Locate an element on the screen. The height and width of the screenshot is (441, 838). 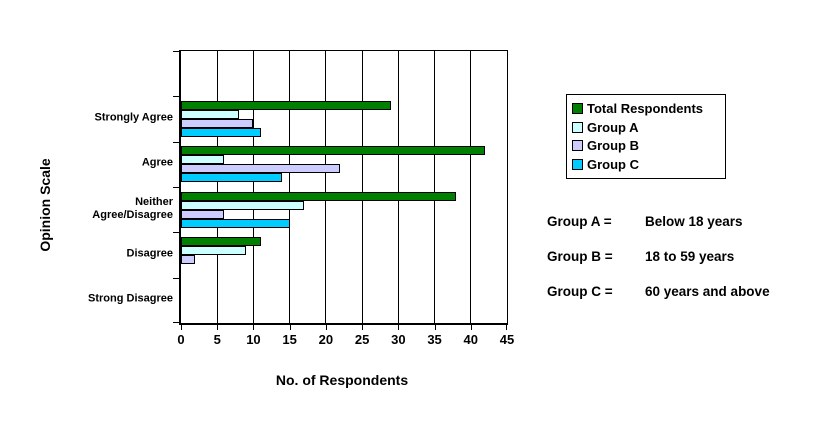
legend-item-group-b: Group B is located at coordinates (646, 145).